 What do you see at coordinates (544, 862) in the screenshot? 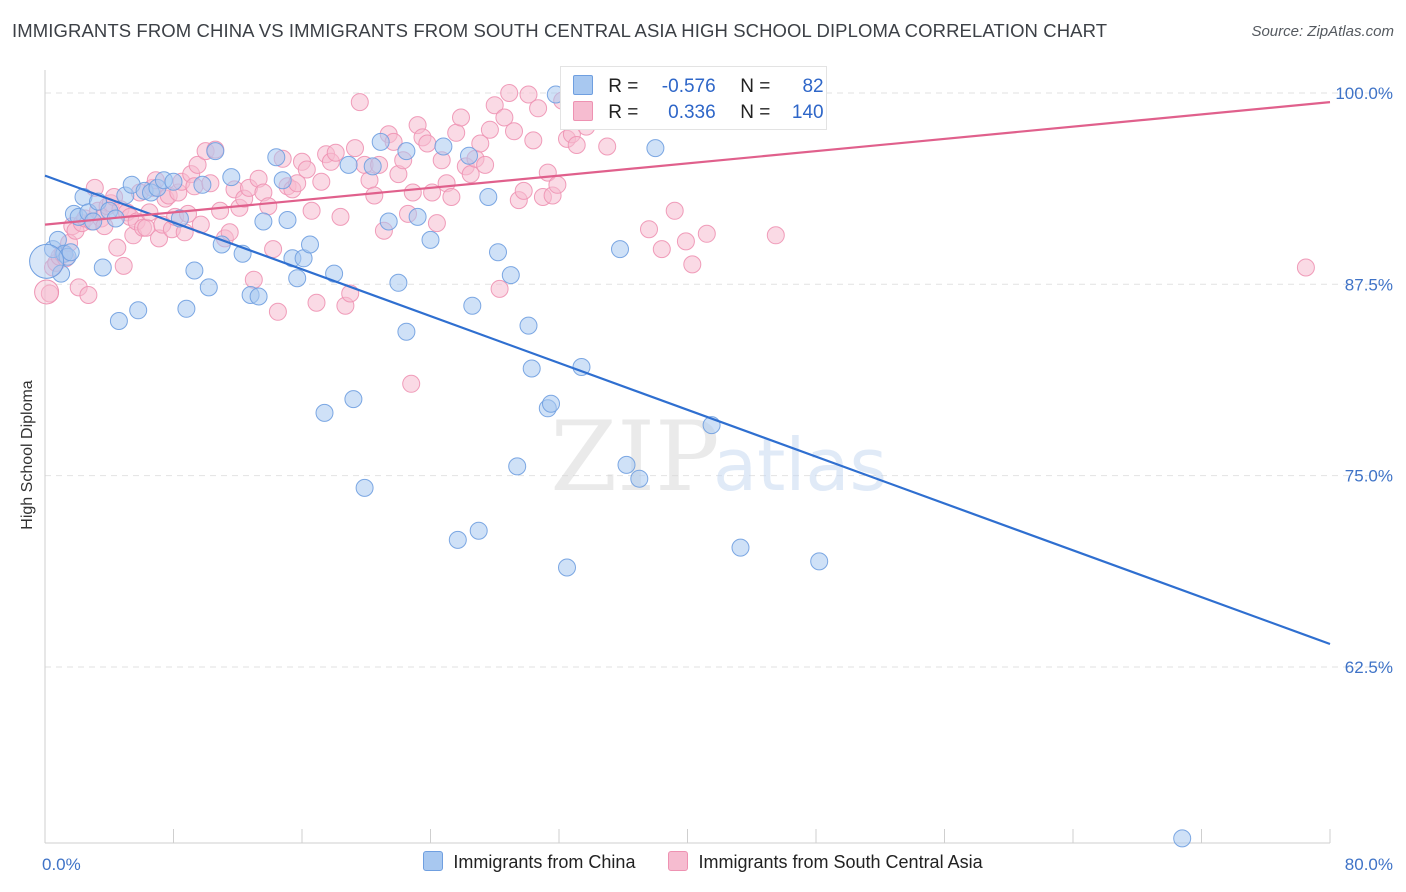
I see `legend-label-china: Immigrants from China` at bounding box center [544, 862].